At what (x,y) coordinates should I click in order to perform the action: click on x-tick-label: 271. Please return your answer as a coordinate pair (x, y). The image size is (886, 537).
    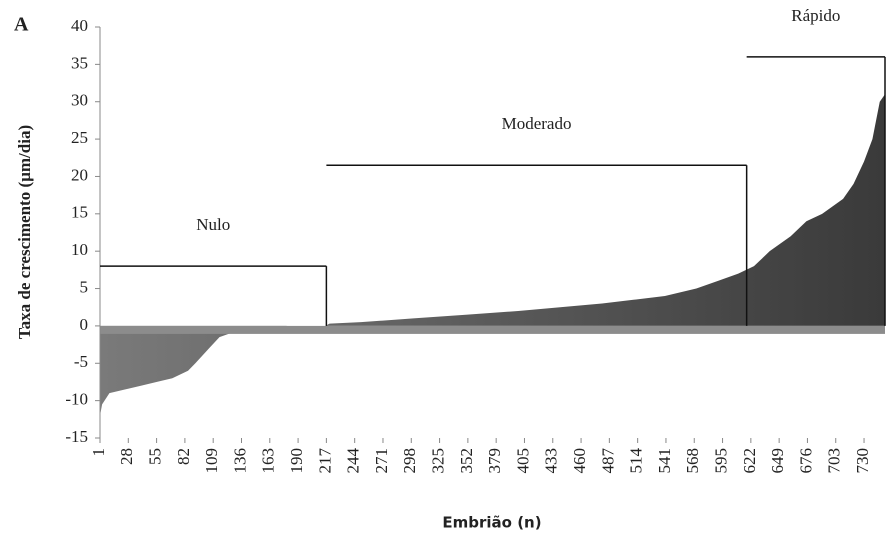
    Looking at the image, I should click on (381, 461).